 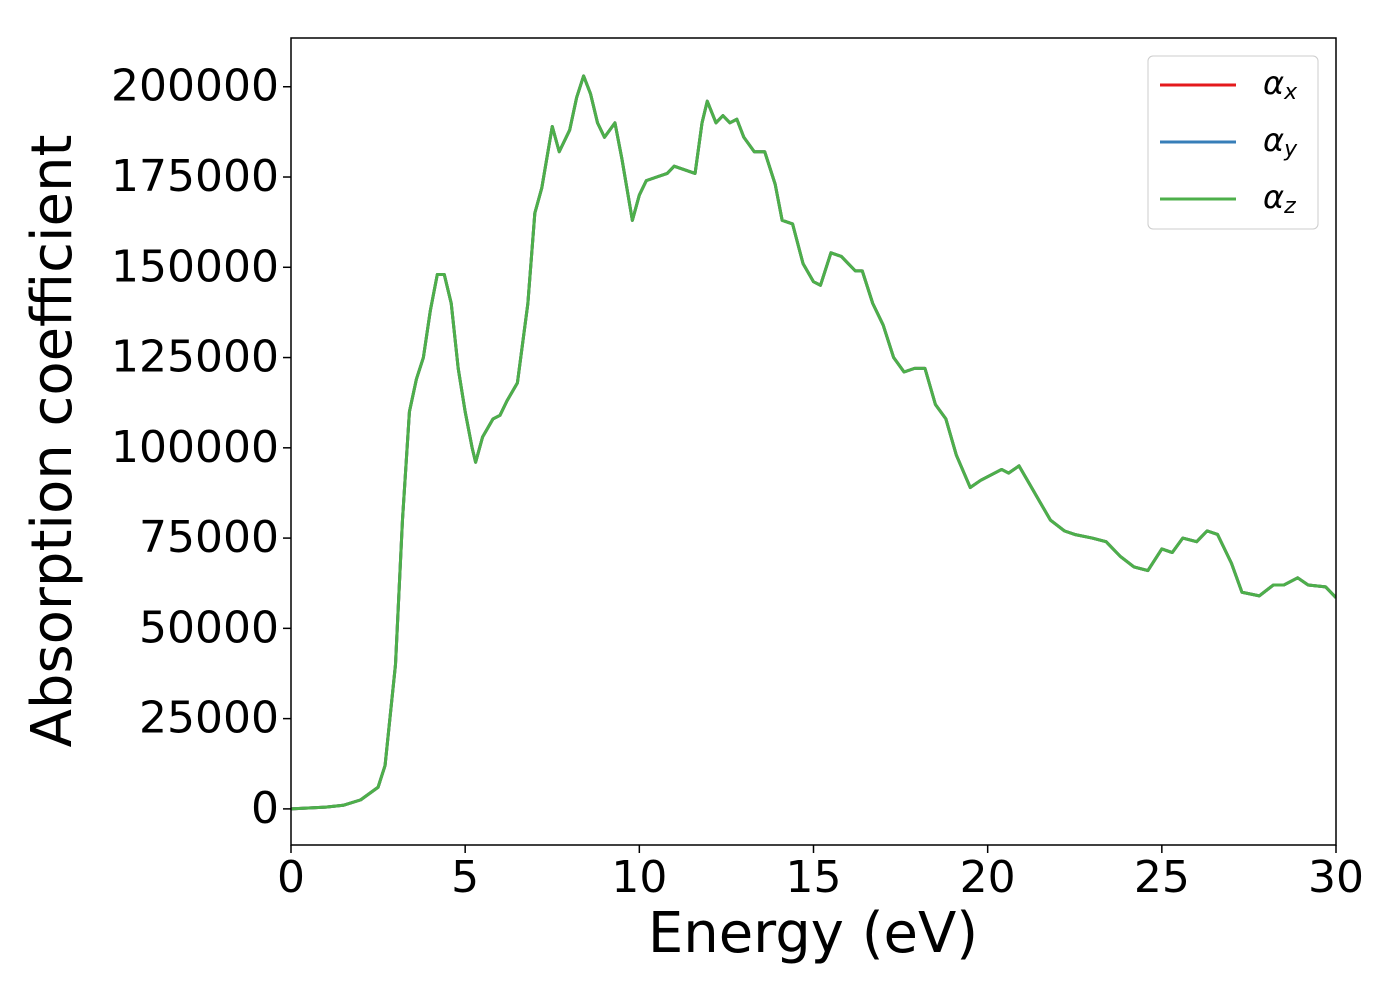 I want to click on y-tick-label: 175000, so click(x=195, y=176).